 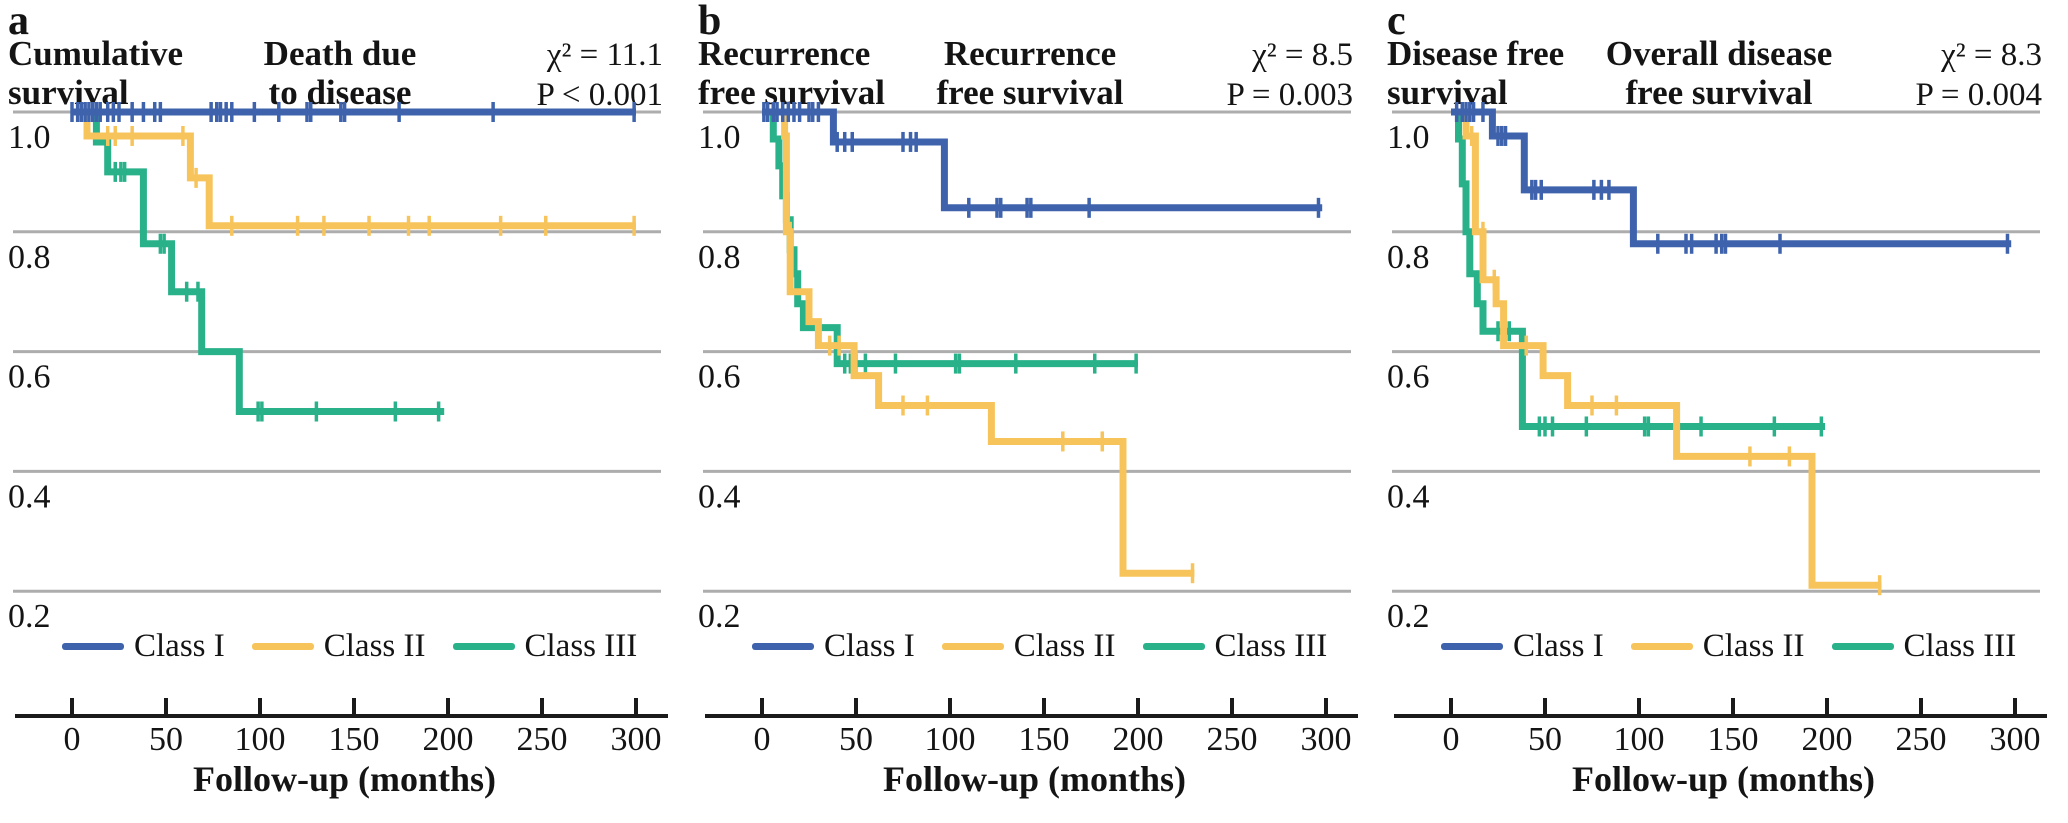 I want to click on y-axis-title: Cumulative survival, so click(x=95, y=73).